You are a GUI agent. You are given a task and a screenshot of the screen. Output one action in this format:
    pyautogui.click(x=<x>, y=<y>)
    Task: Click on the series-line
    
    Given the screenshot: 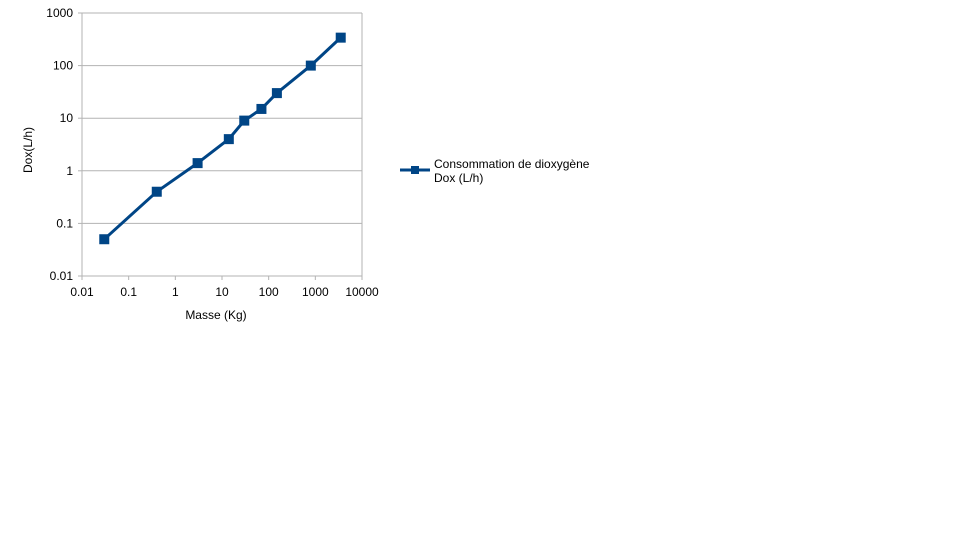 What is the action you would take?
    pyautogui.click(x=222, y=138)
    